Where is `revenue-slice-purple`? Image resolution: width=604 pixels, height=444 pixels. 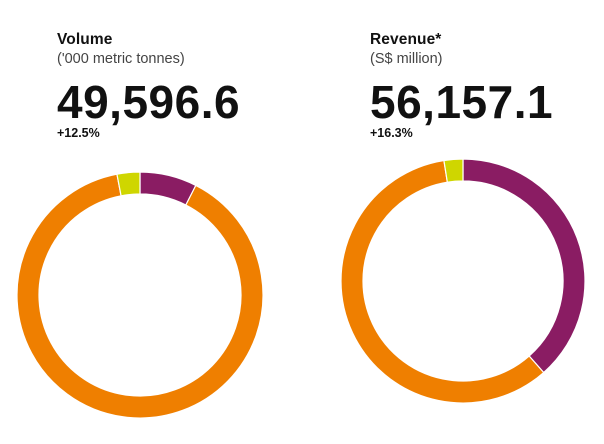 revenue-slice-purple is located at coordinates (524, 266).